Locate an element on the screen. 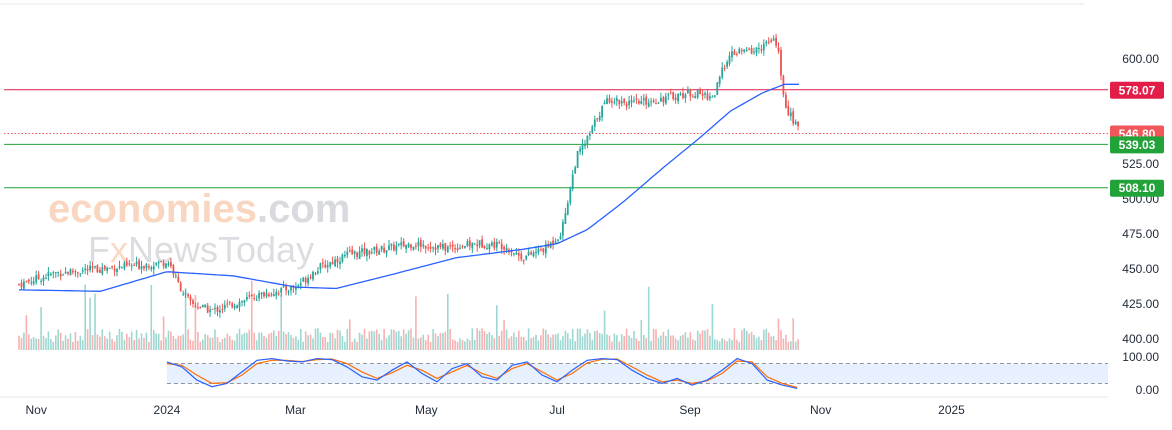 The height and width of the screenshot is (430, 1172). y-tick-label: 525.00 is located at coordinates (1140, 164).